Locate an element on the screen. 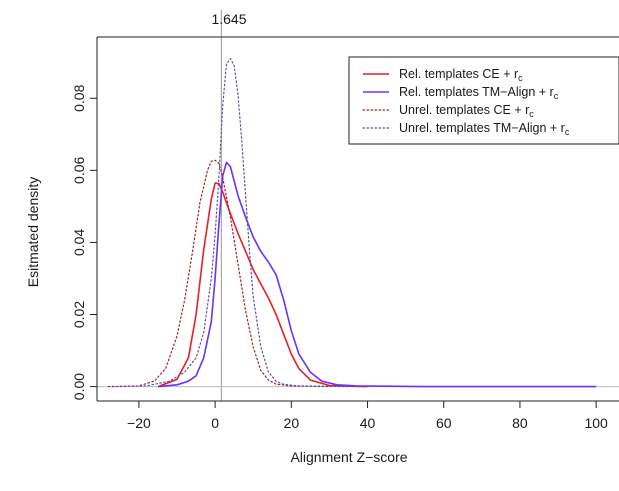 This screenshot has width=619, height=491. x-tick-label: 60 is located at coordinates (444, 423).